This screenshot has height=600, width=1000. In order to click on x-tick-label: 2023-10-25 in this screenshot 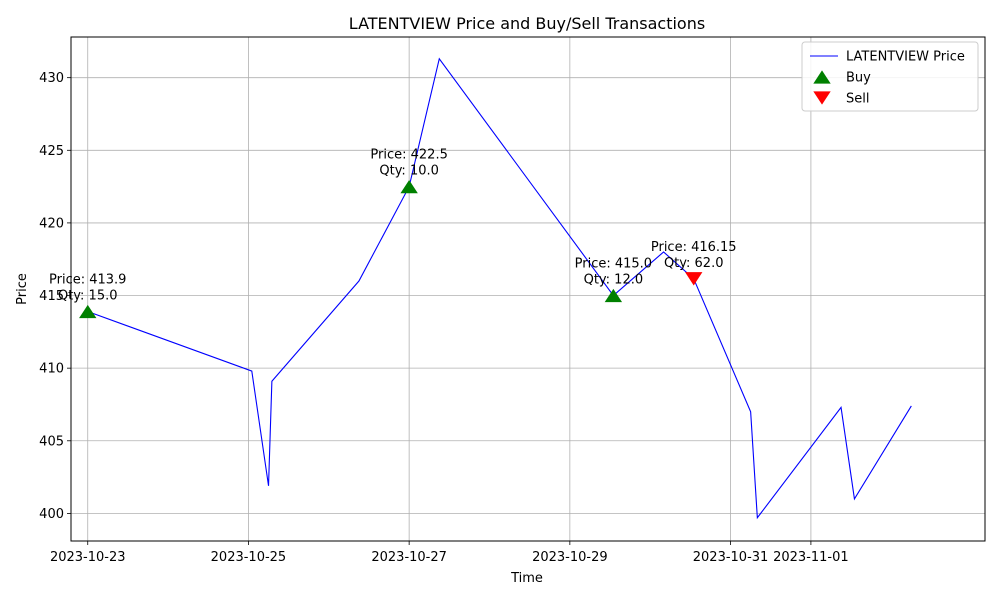, I will do `click(249, 557)`.